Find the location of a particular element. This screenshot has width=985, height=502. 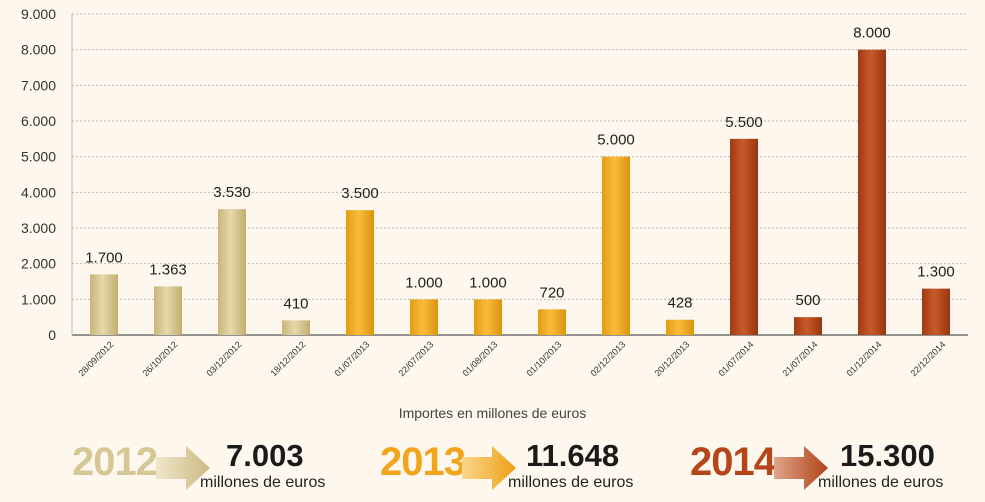

x-tick-label: 02/12/2013 is located at coordinates (607, 358).